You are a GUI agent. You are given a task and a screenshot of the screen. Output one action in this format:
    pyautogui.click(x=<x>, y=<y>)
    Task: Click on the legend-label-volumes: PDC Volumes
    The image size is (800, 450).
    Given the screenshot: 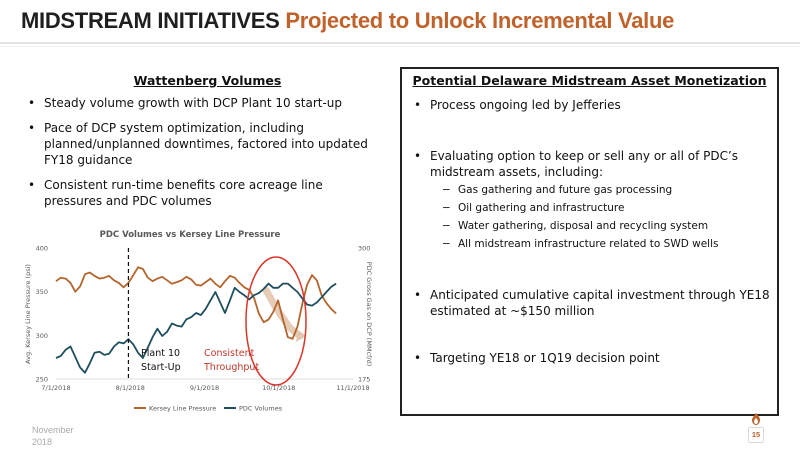 What is the action you would take?
    pyautogui.click(x=261, y=409)
    